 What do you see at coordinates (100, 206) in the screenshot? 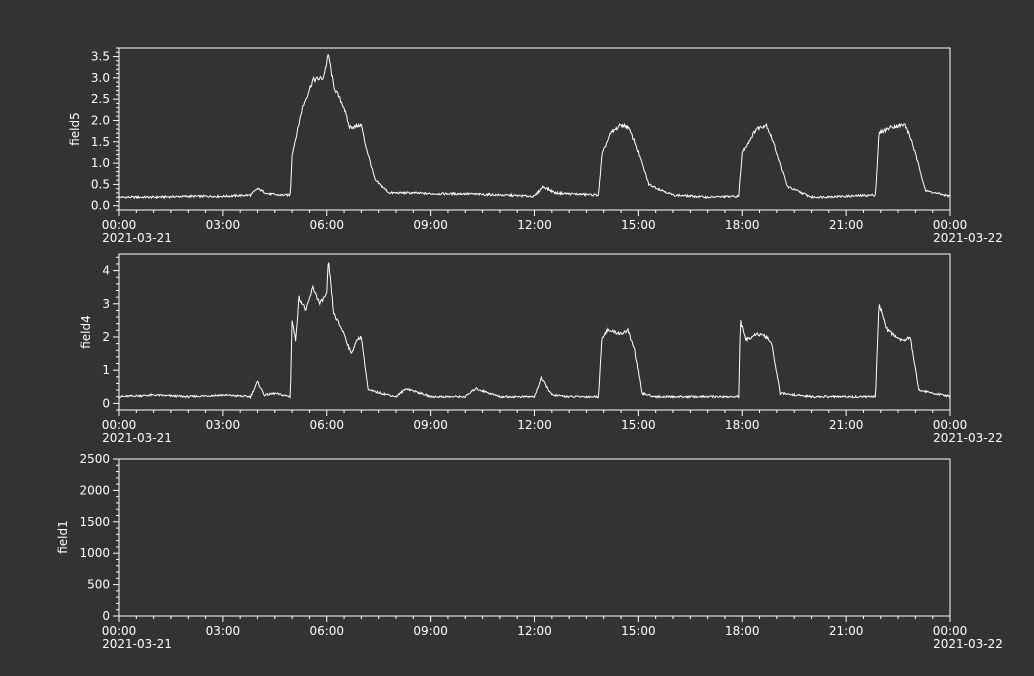
I see `y-tick-label: 0.0` at bounding box center [100, 206].